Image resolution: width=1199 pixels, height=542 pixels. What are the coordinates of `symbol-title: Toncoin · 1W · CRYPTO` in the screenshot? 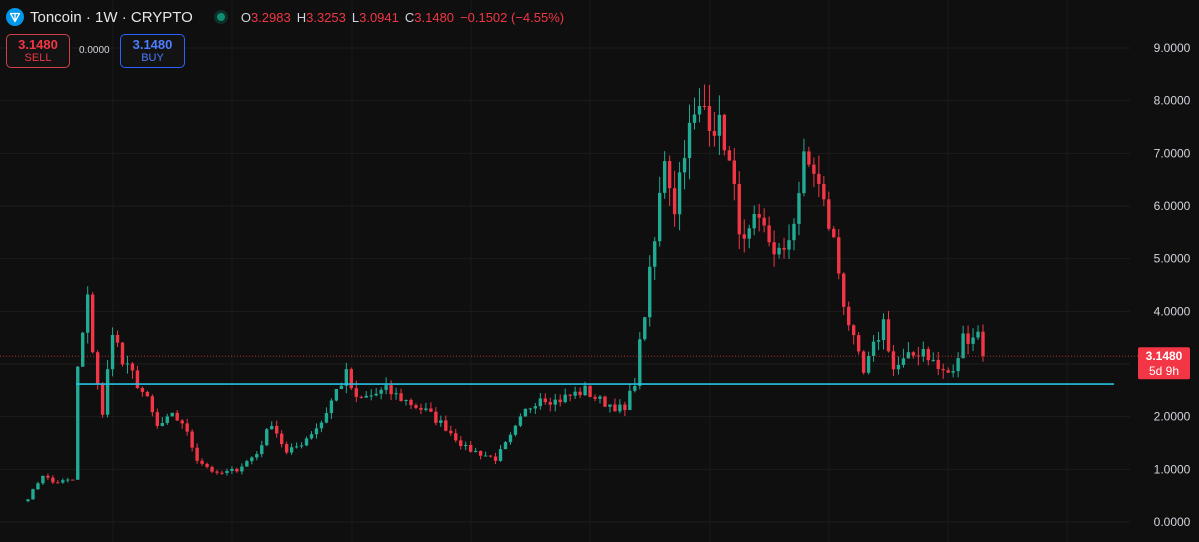 It's located at (111, 17).